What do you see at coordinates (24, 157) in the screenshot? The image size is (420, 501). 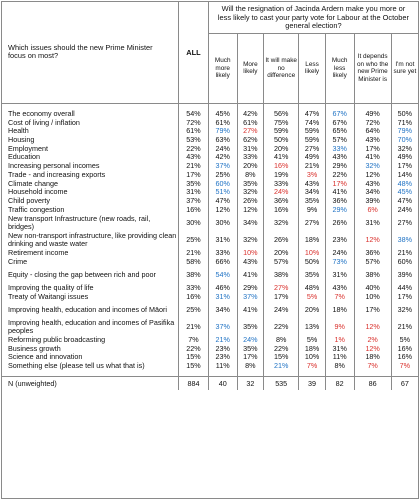 I see `issue-label: Education` at bounding box center [24, 157].